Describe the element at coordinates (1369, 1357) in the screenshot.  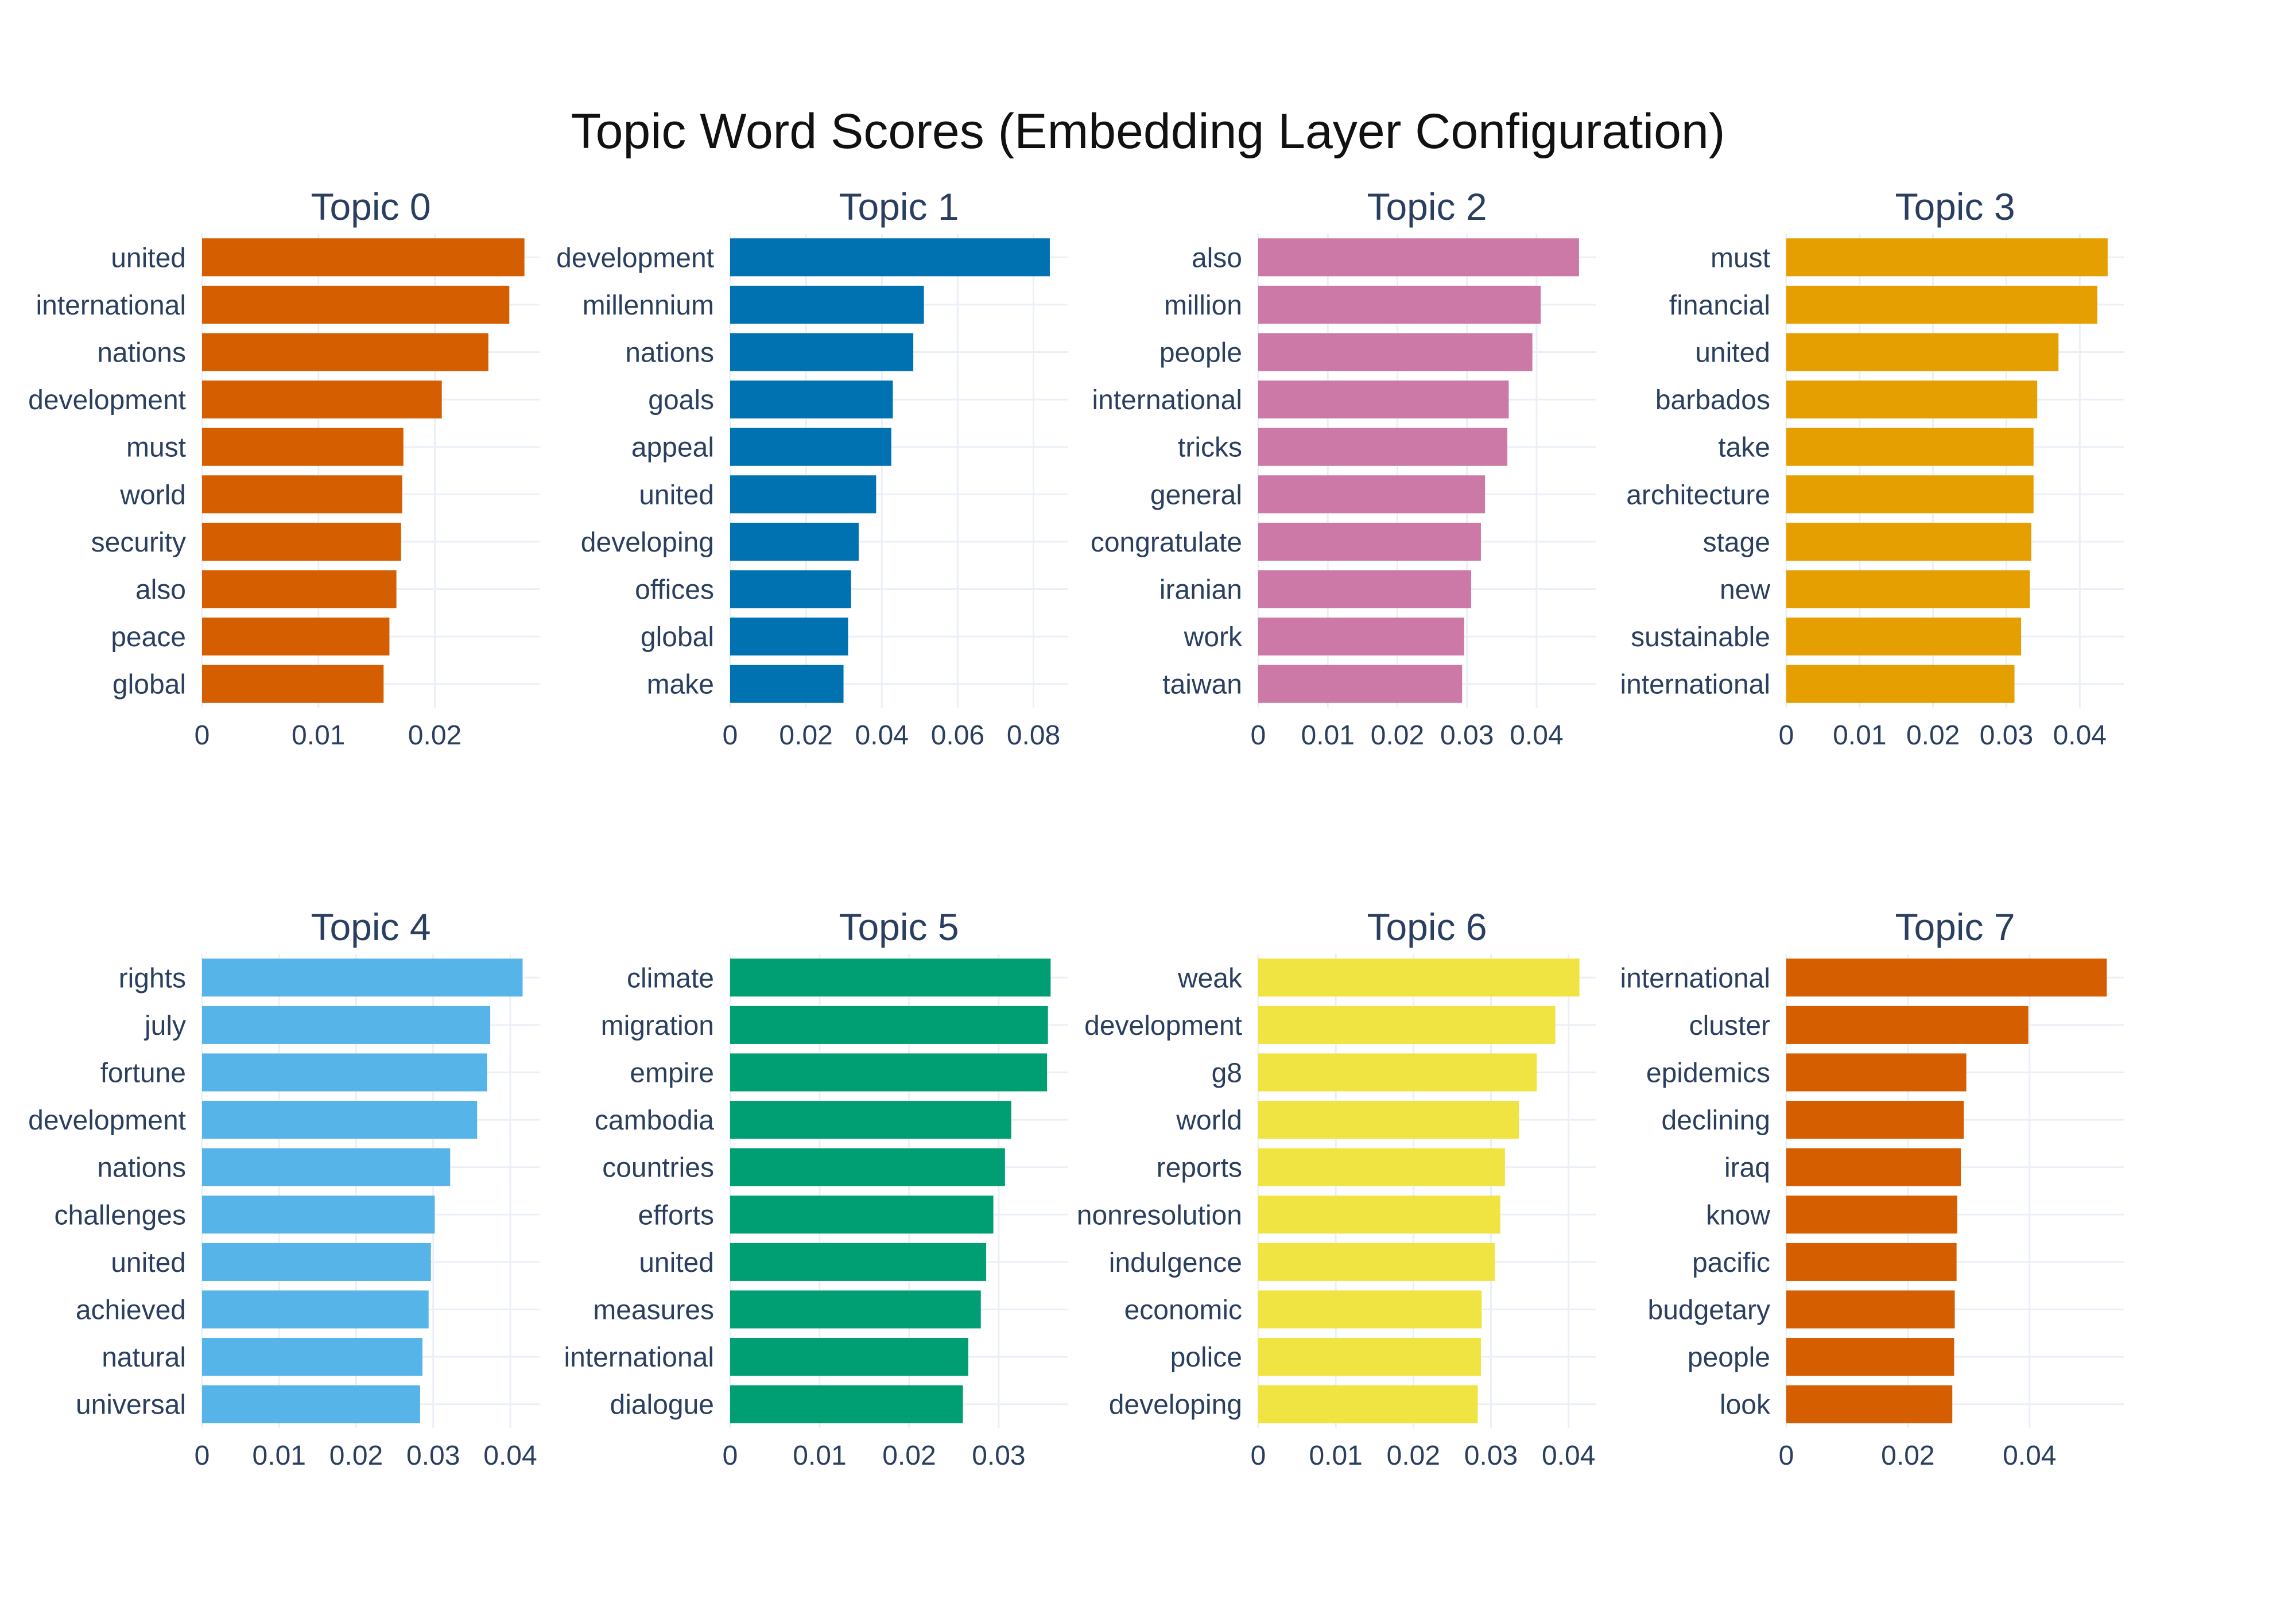
I see `bar-police` at that location.